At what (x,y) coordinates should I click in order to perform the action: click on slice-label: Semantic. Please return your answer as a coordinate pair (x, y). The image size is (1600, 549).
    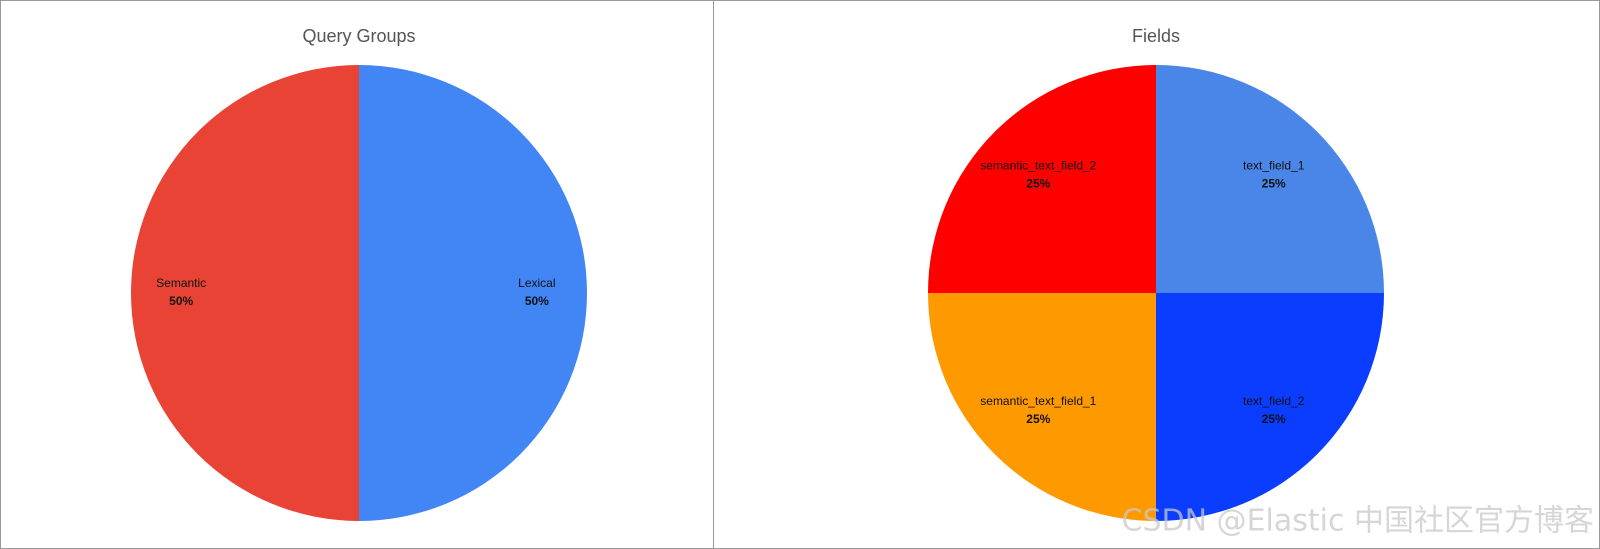
    Looking at the image, I should click on (181, 283).